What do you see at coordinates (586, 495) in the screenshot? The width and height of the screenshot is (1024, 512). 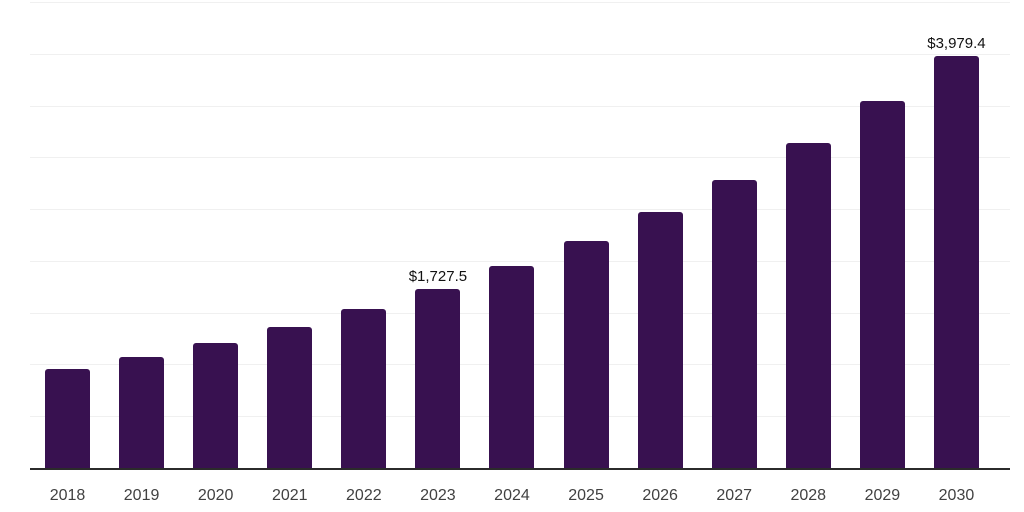 I see `x-tick-2025: 2025` at bounding box center [586, 495].